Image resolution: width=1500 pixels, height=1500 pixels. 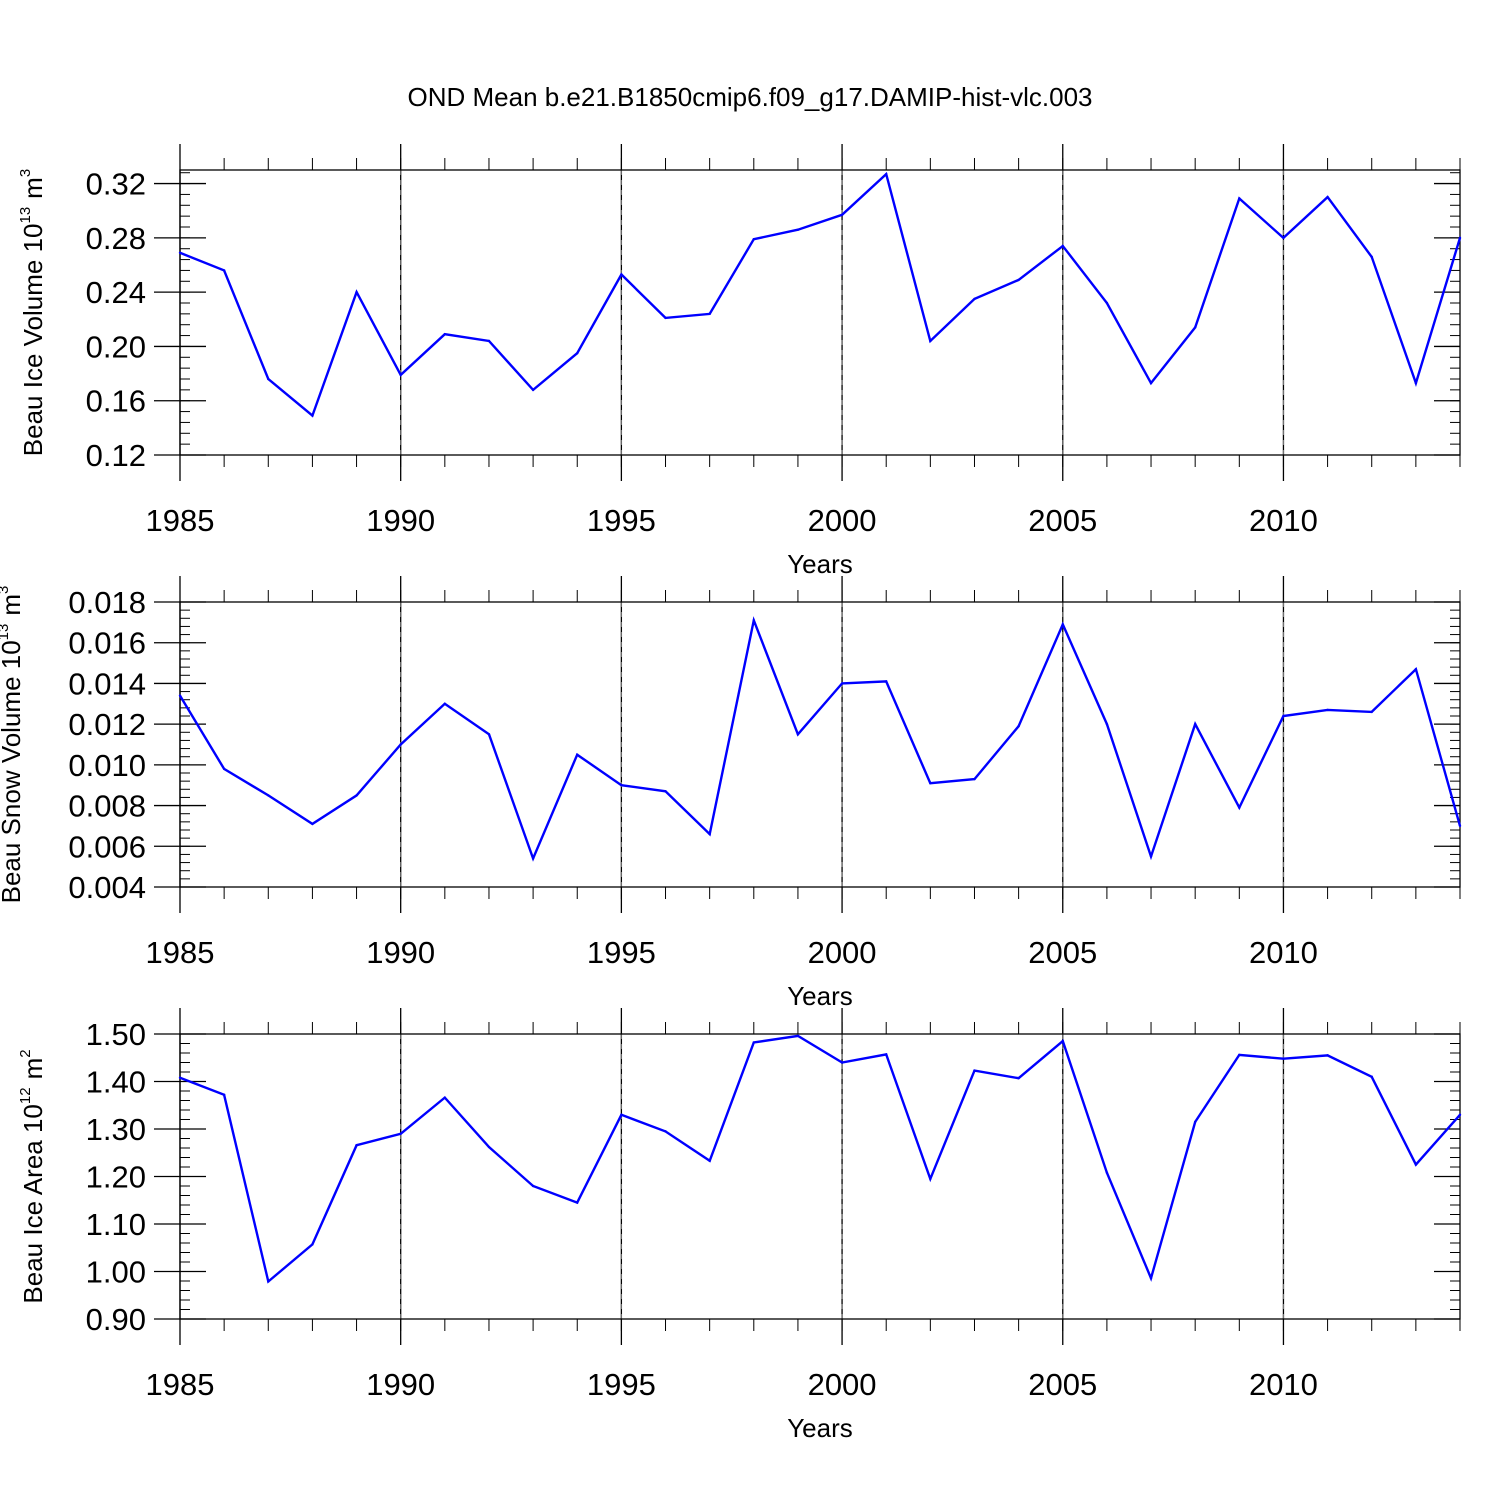 I want to click on y-tick-label: 0.90, so click(x=116, y=1319).